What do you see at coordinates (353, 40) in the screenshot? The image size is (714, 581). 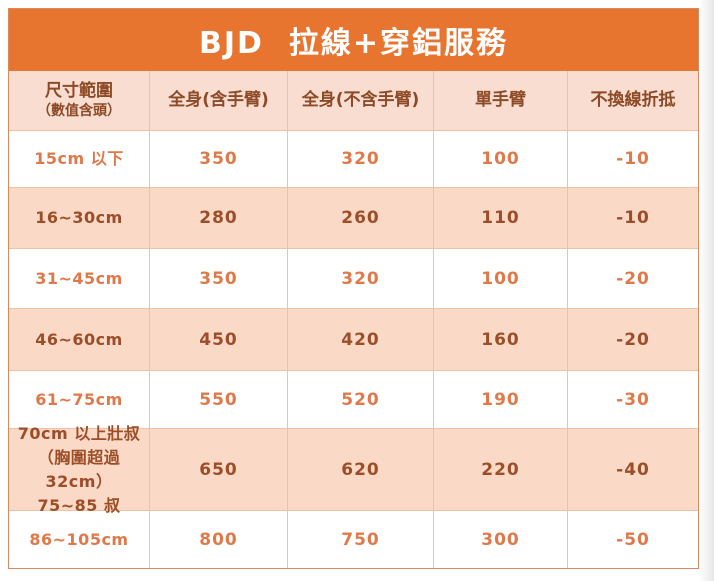 I see `table-title: BJD 拉線+穿鋁服務` at bounding box center [353, 40].